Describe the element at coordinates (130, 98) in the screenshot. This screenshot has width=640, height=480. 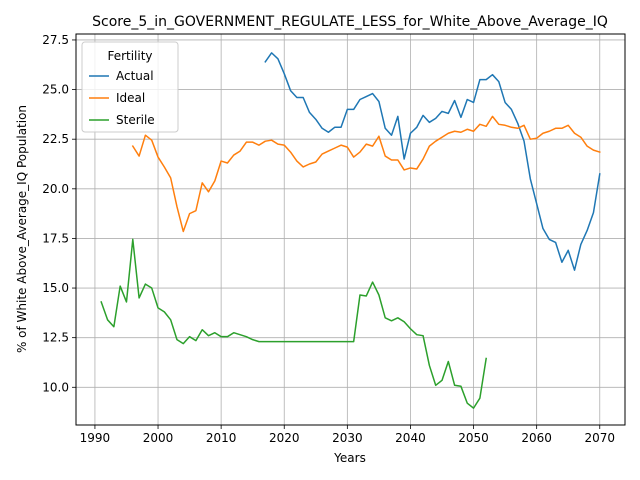
I see `legend-label-ideal: Ideal` at that location.